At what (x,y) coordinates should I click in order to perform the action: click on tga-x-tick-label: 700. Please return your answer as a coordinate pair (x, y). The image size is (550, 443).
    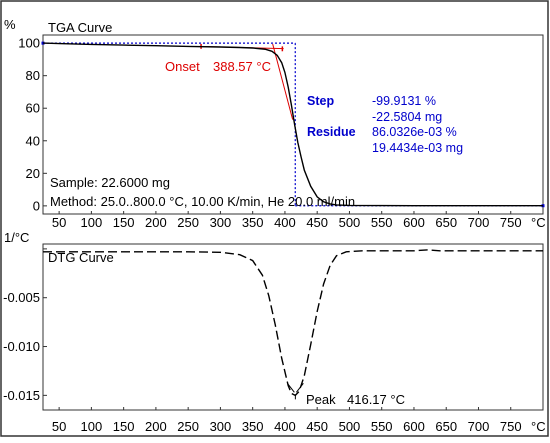
    Looking at the image, I should click on (479, 222).